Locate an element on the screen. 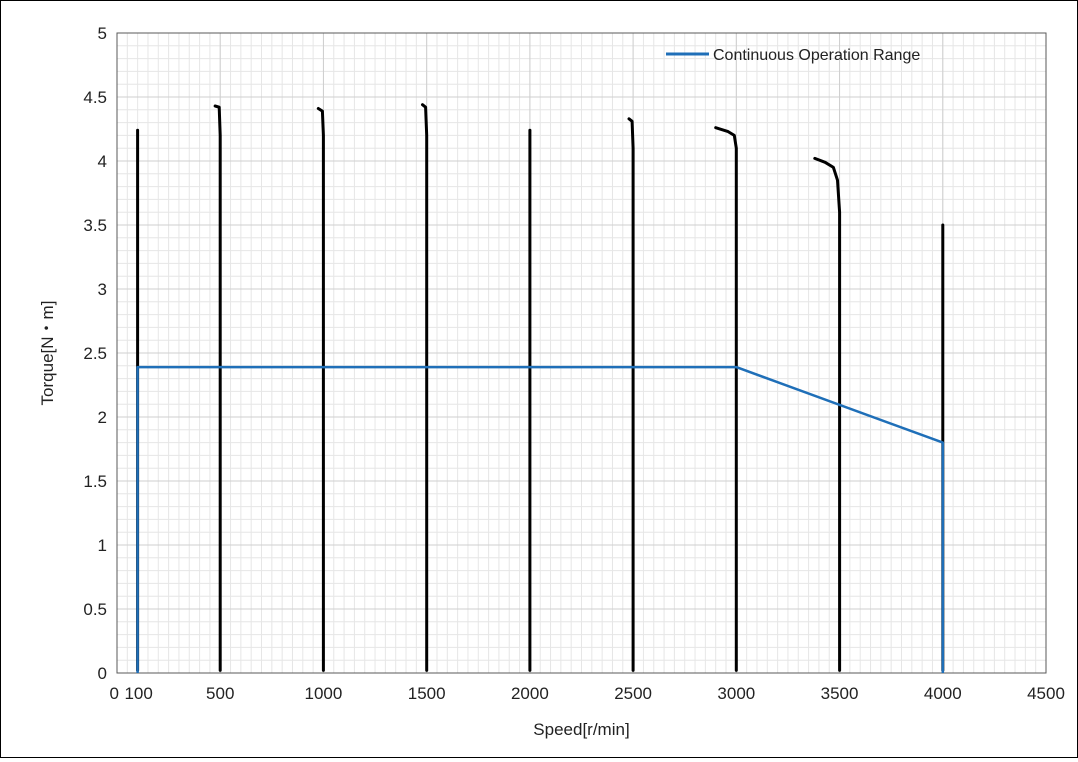 The image size is (1078, 762). y-tick-label: 0 is located at coordinates (102, 673).